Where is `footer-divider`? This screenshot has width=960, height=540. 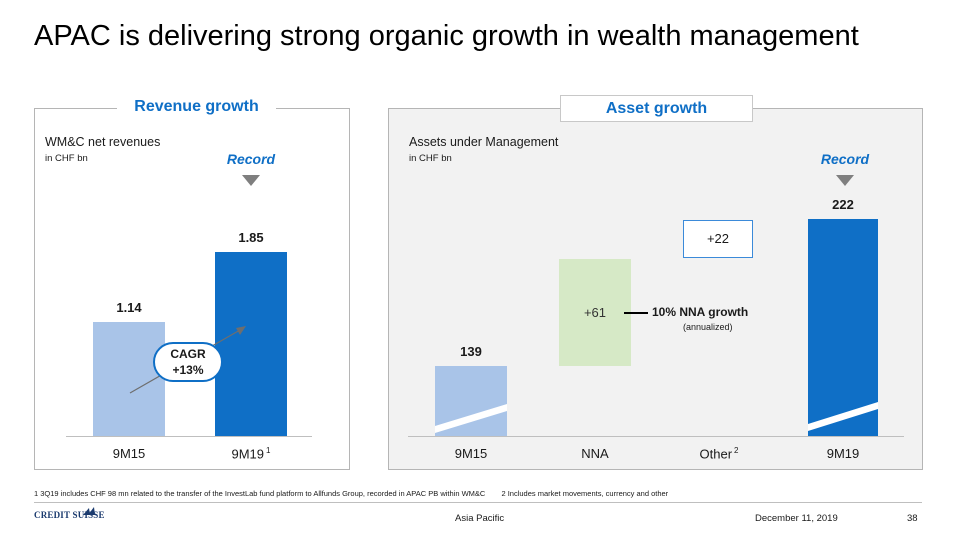 footer-divider is located at coordinates (478, 502).